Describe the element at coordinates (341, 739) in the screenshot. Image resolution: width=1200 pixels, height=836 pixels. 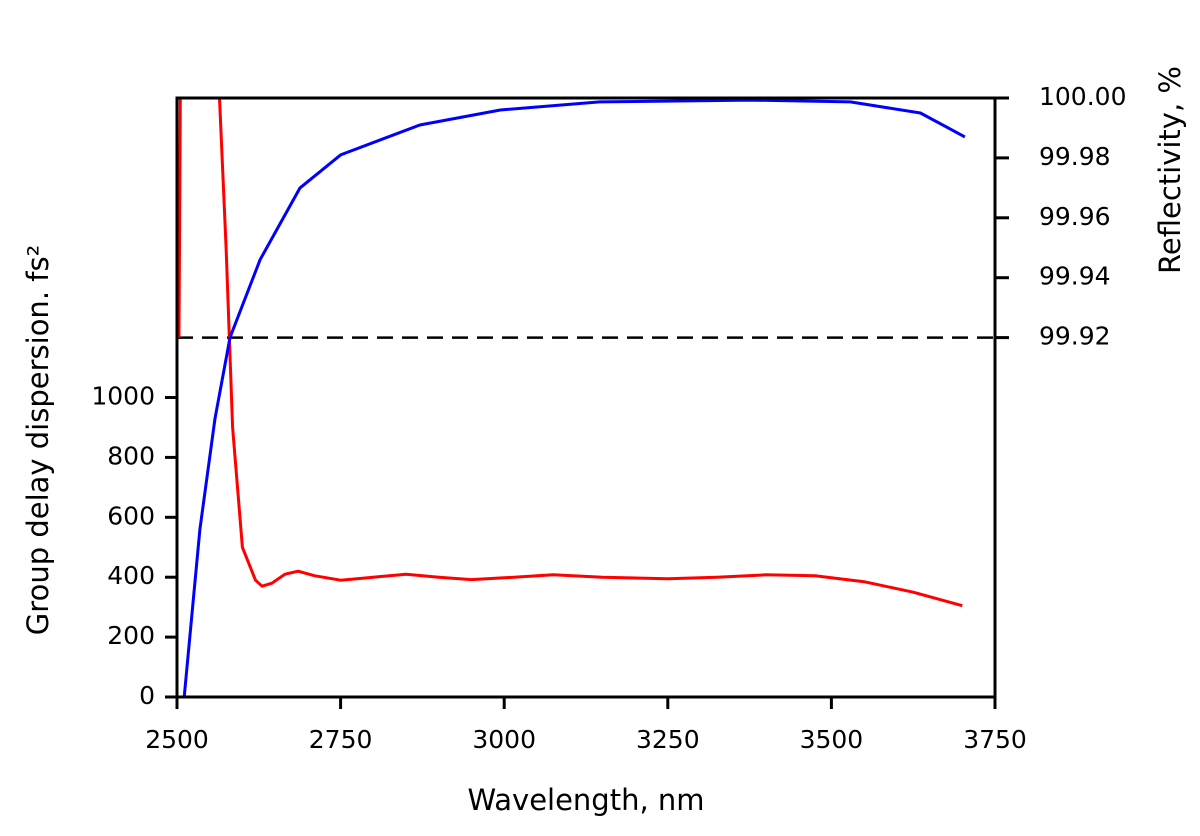
I see `x-tick-label: 2750` at that location.